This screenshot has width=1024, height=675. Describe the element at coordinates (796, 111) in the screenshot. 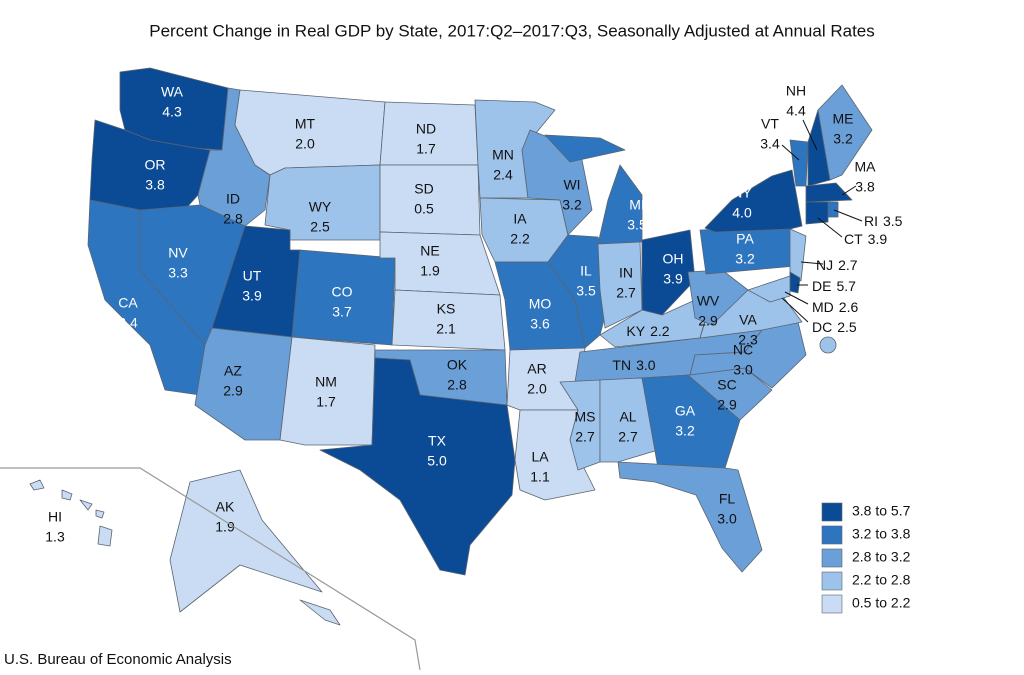

I see `state-value: 4.4` at that location.